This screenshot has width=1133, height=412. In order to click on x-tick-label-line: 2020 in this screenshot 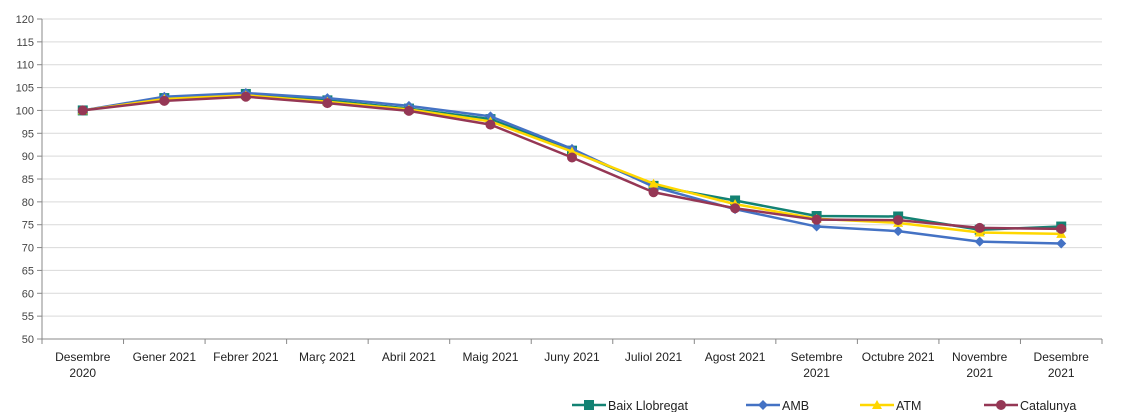, I will do `click(82, 373)`.